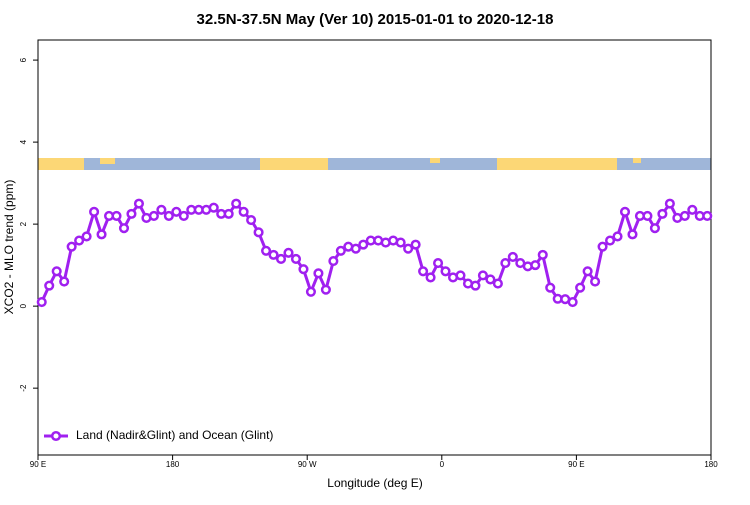 Image resolution: width=750 pixels, height=505 pixels. What do you see at coordinates (23, 223) in the screenshot?
I see `y-tick-label: 2` at bounding box center [23, 223].